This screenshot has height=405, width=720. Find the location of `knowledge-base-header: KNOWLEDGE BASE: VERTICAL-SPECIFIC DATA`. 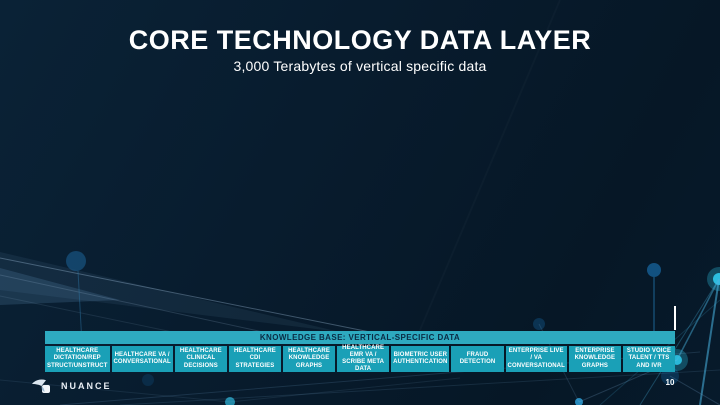

knowledge-base-header: KNOWLEDGE BASE: VERTICAL-SPECIFIC DATA is located at coordinates (360, 337).